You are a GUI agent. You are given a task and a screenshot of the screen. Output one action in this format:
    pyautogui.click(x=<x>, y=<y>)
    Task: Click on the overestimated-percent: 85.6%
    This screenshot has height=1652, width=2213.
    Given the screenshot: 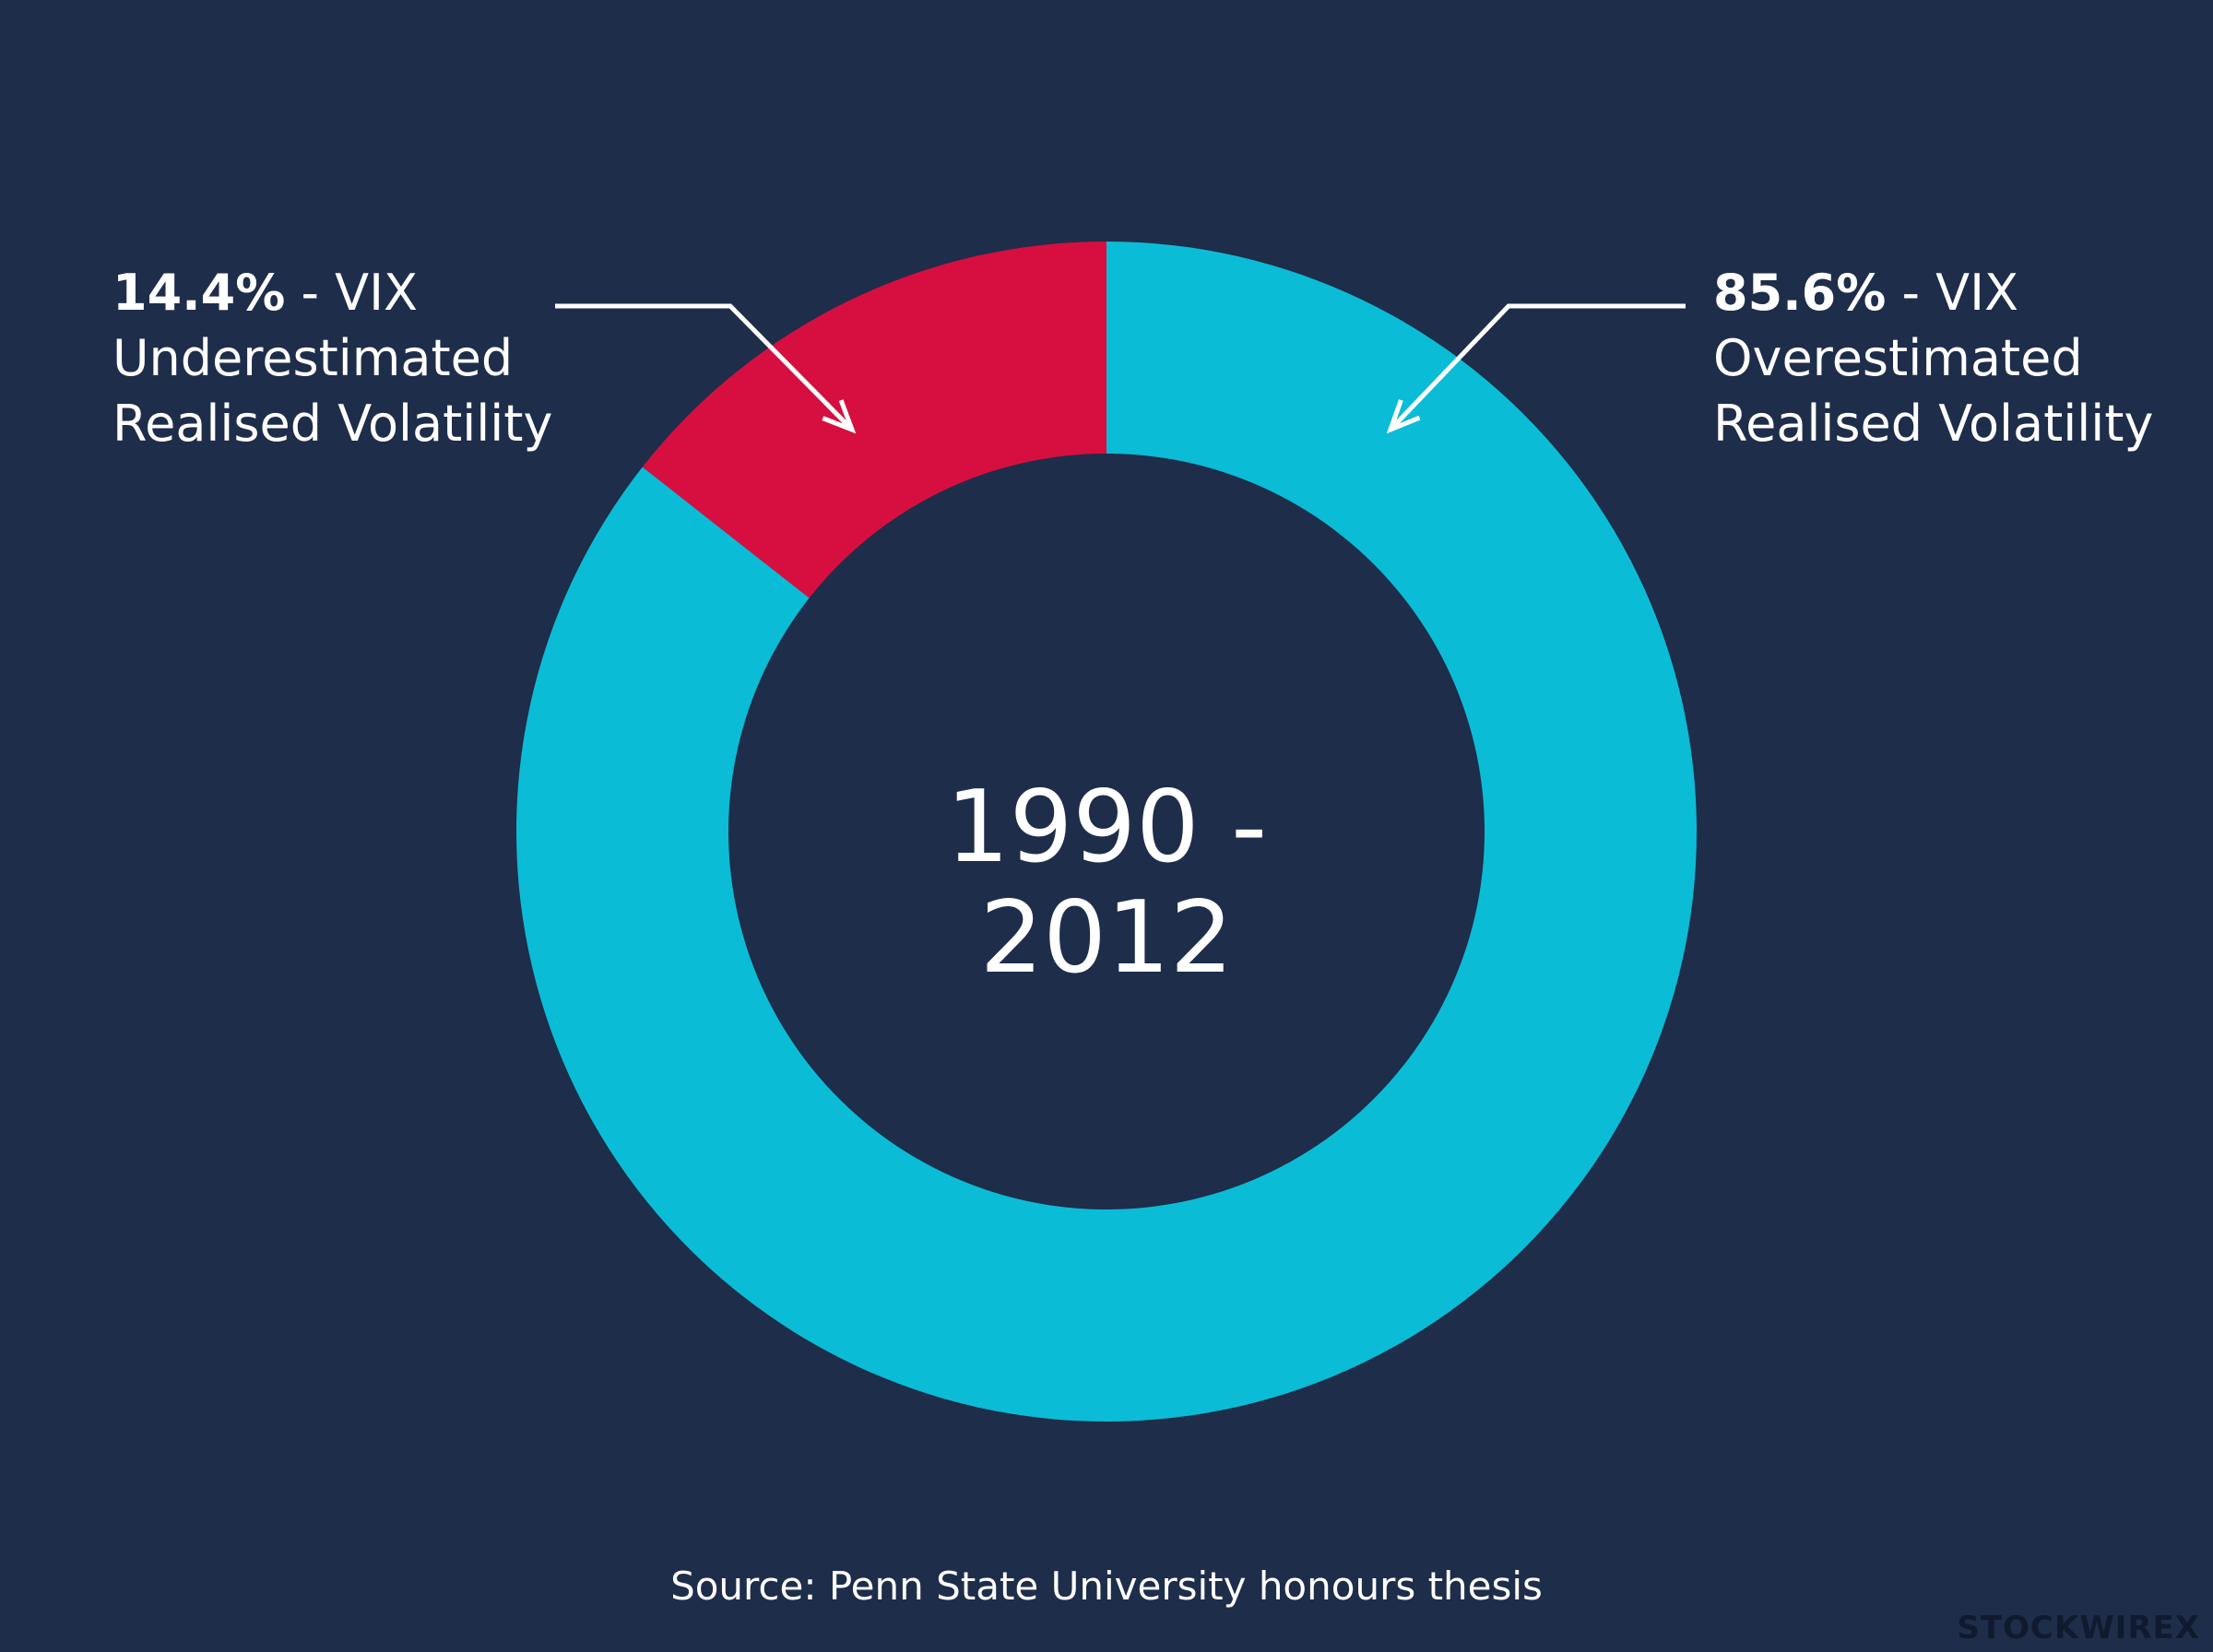 What is the action you would take?
    pyautogui.click(x=1800, y=293)
    